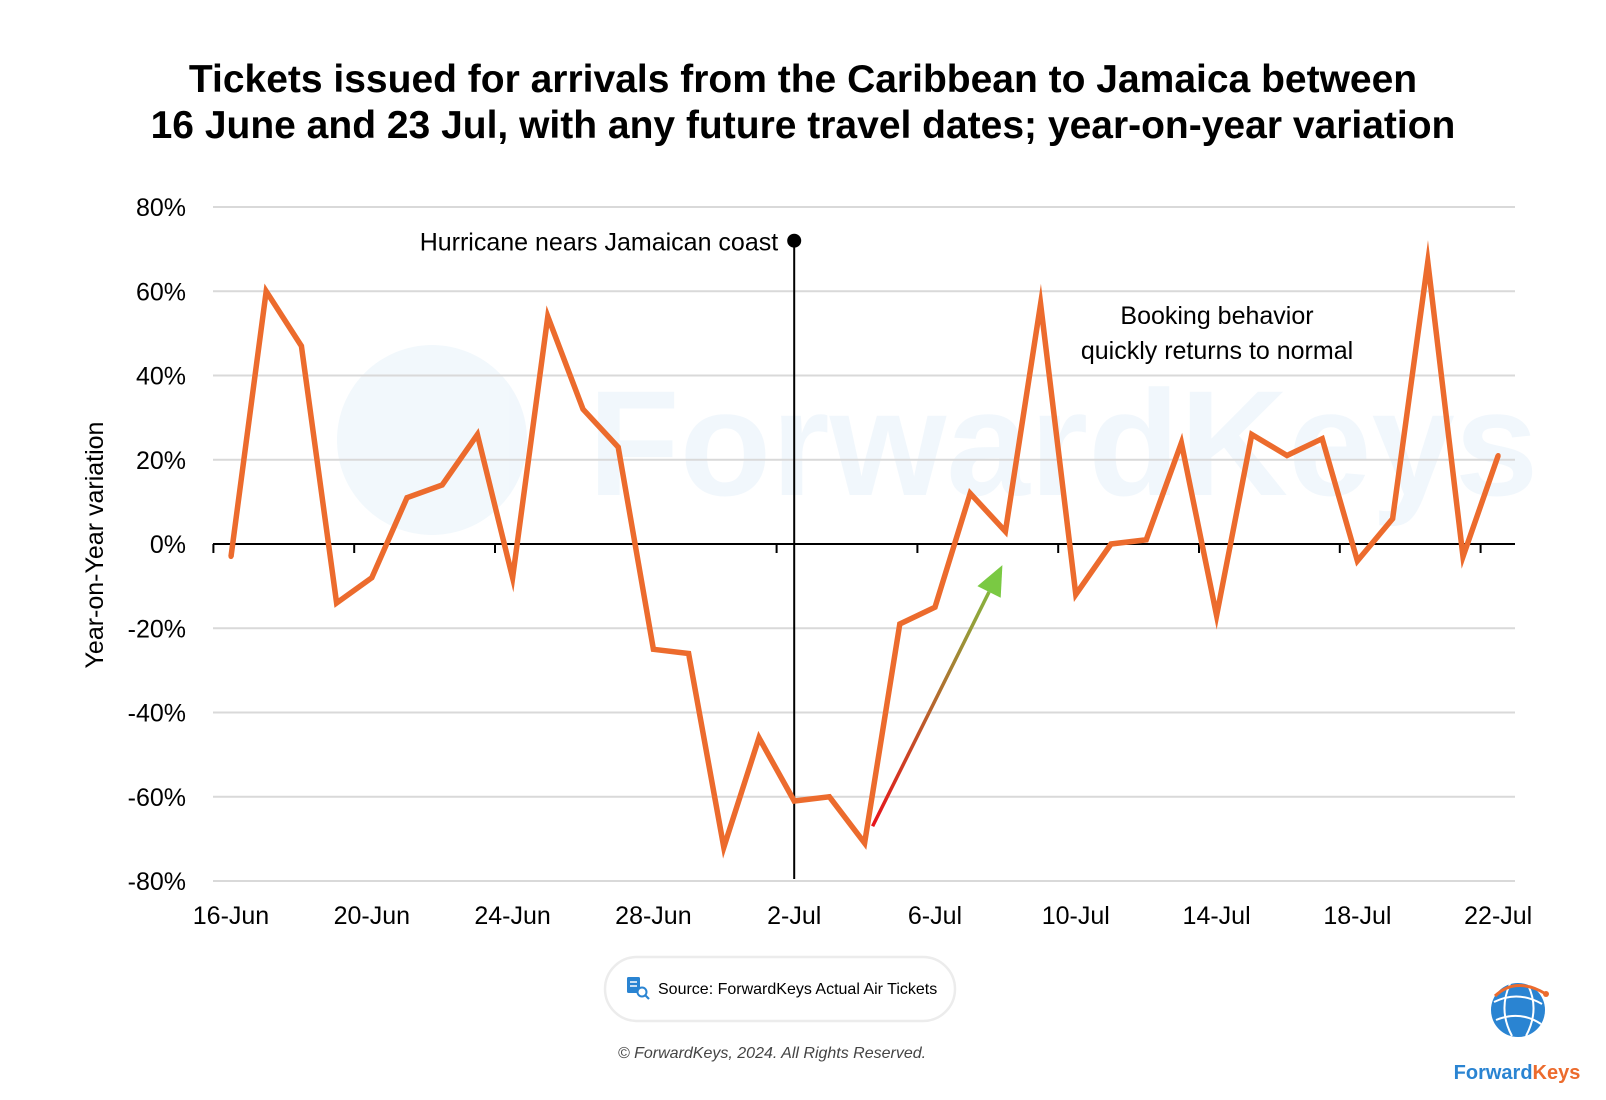  What do you see at coordinates (797, 989) in the screenshot?
I see `source-text: Source: ForwardKeys Actual Air Tickets` at bounding box center [797, 989].